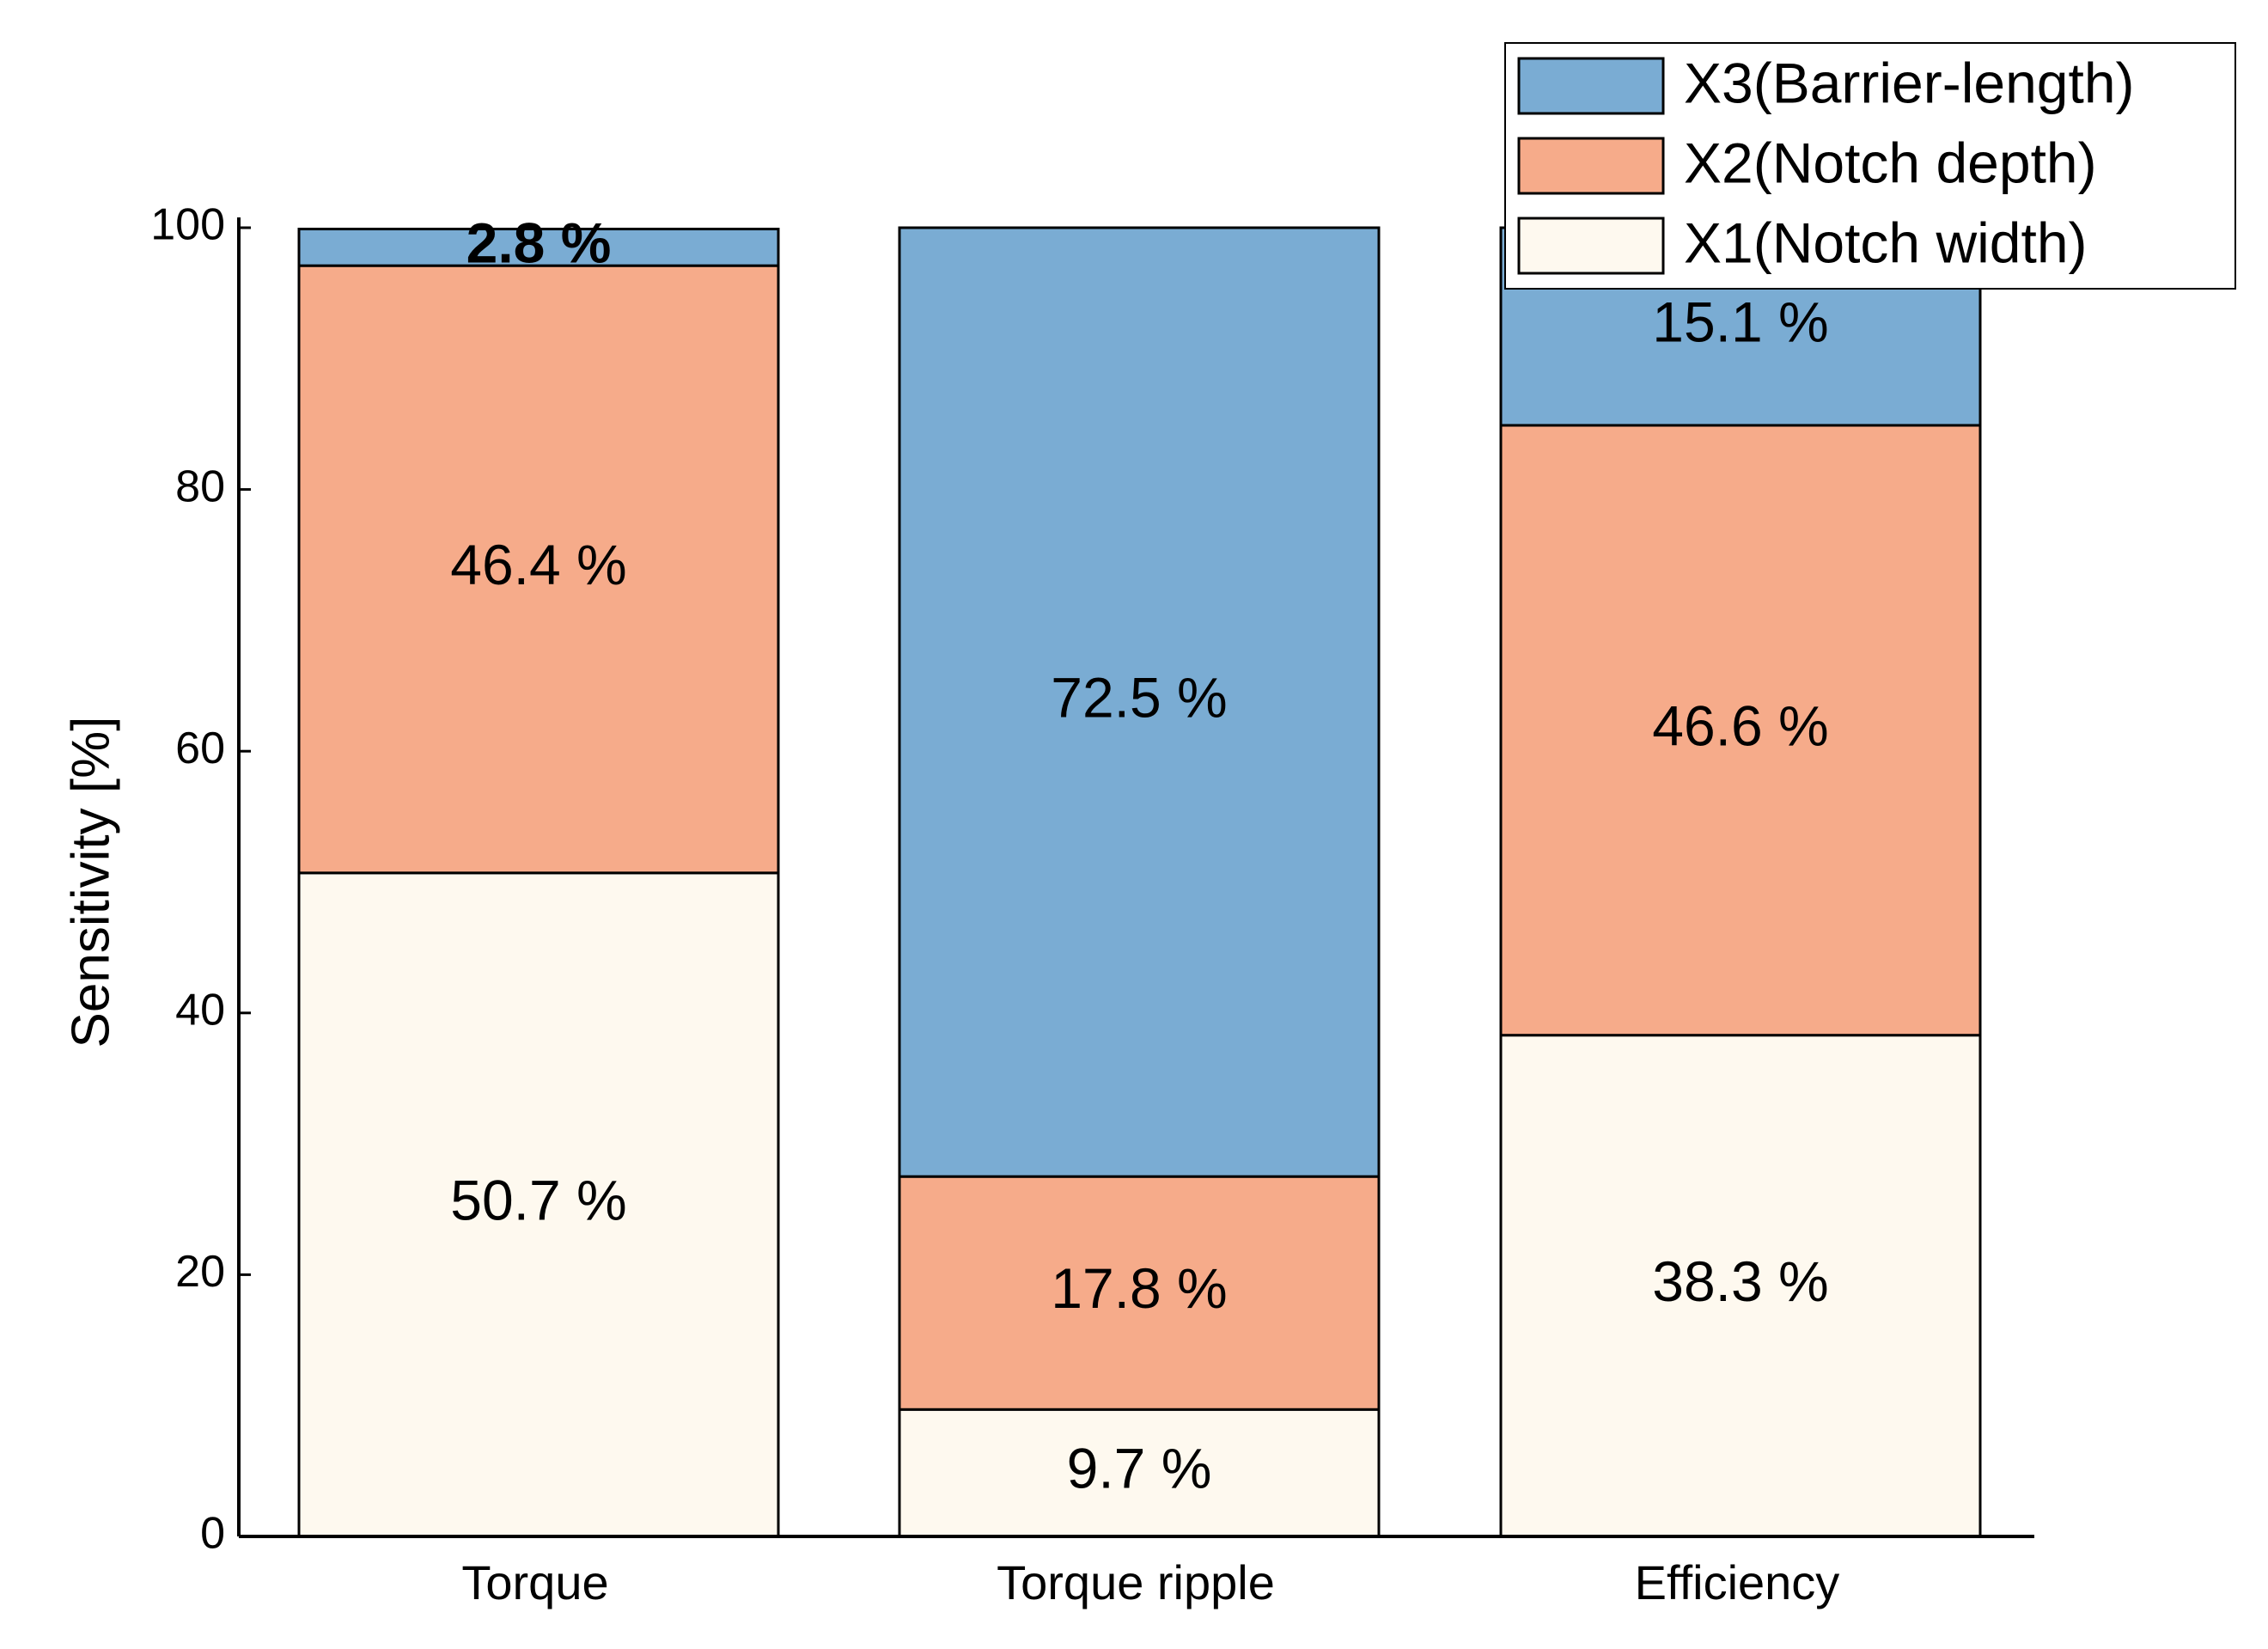 Image resolution: width=2268 pixels, height=1649 pixels. What do you see at coordinates (187, 225) in the screenshot?
I see `y-tick-label-100: 100` at bounding box center [187, 225].